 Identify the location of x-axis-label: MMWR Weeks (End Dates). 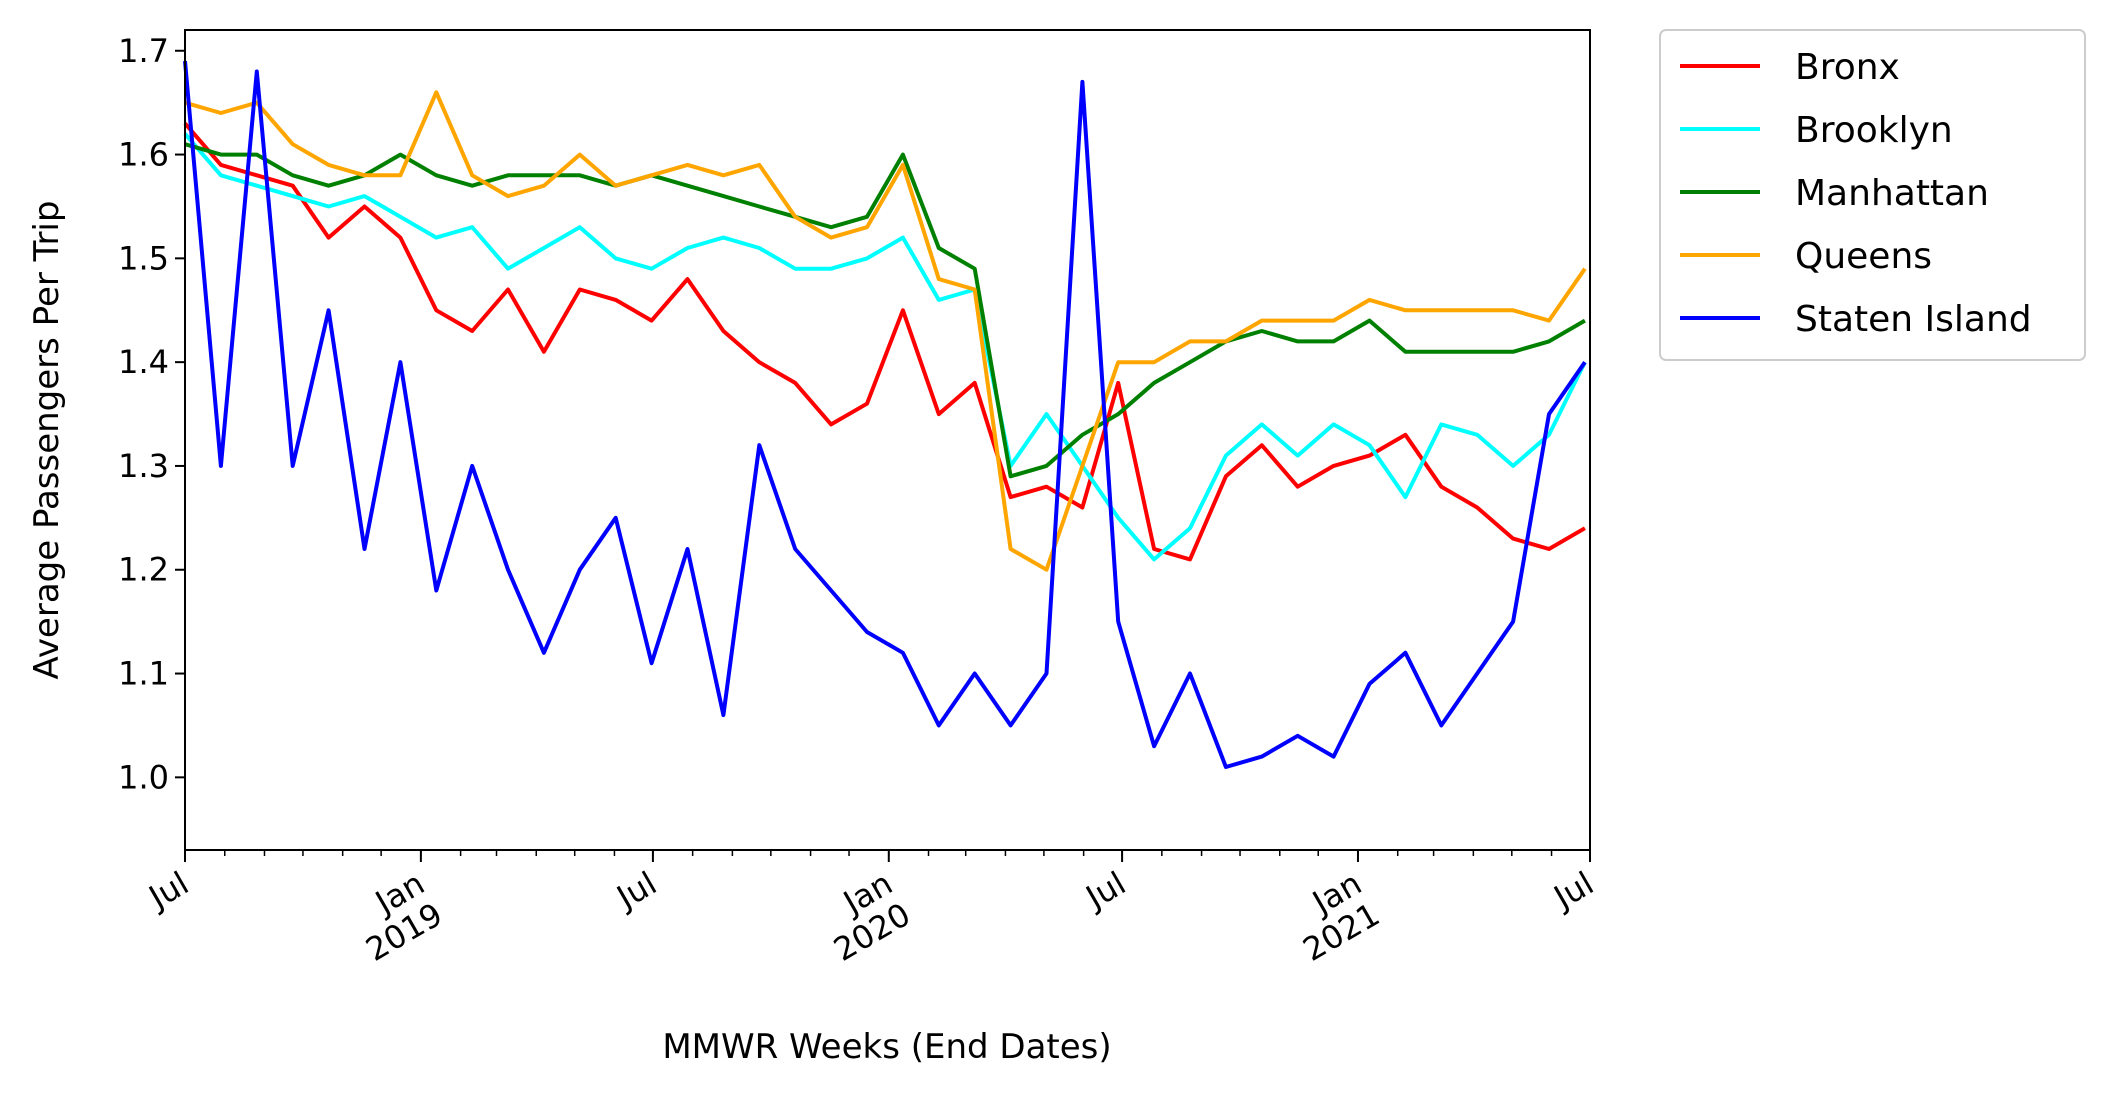
(886, 1047).